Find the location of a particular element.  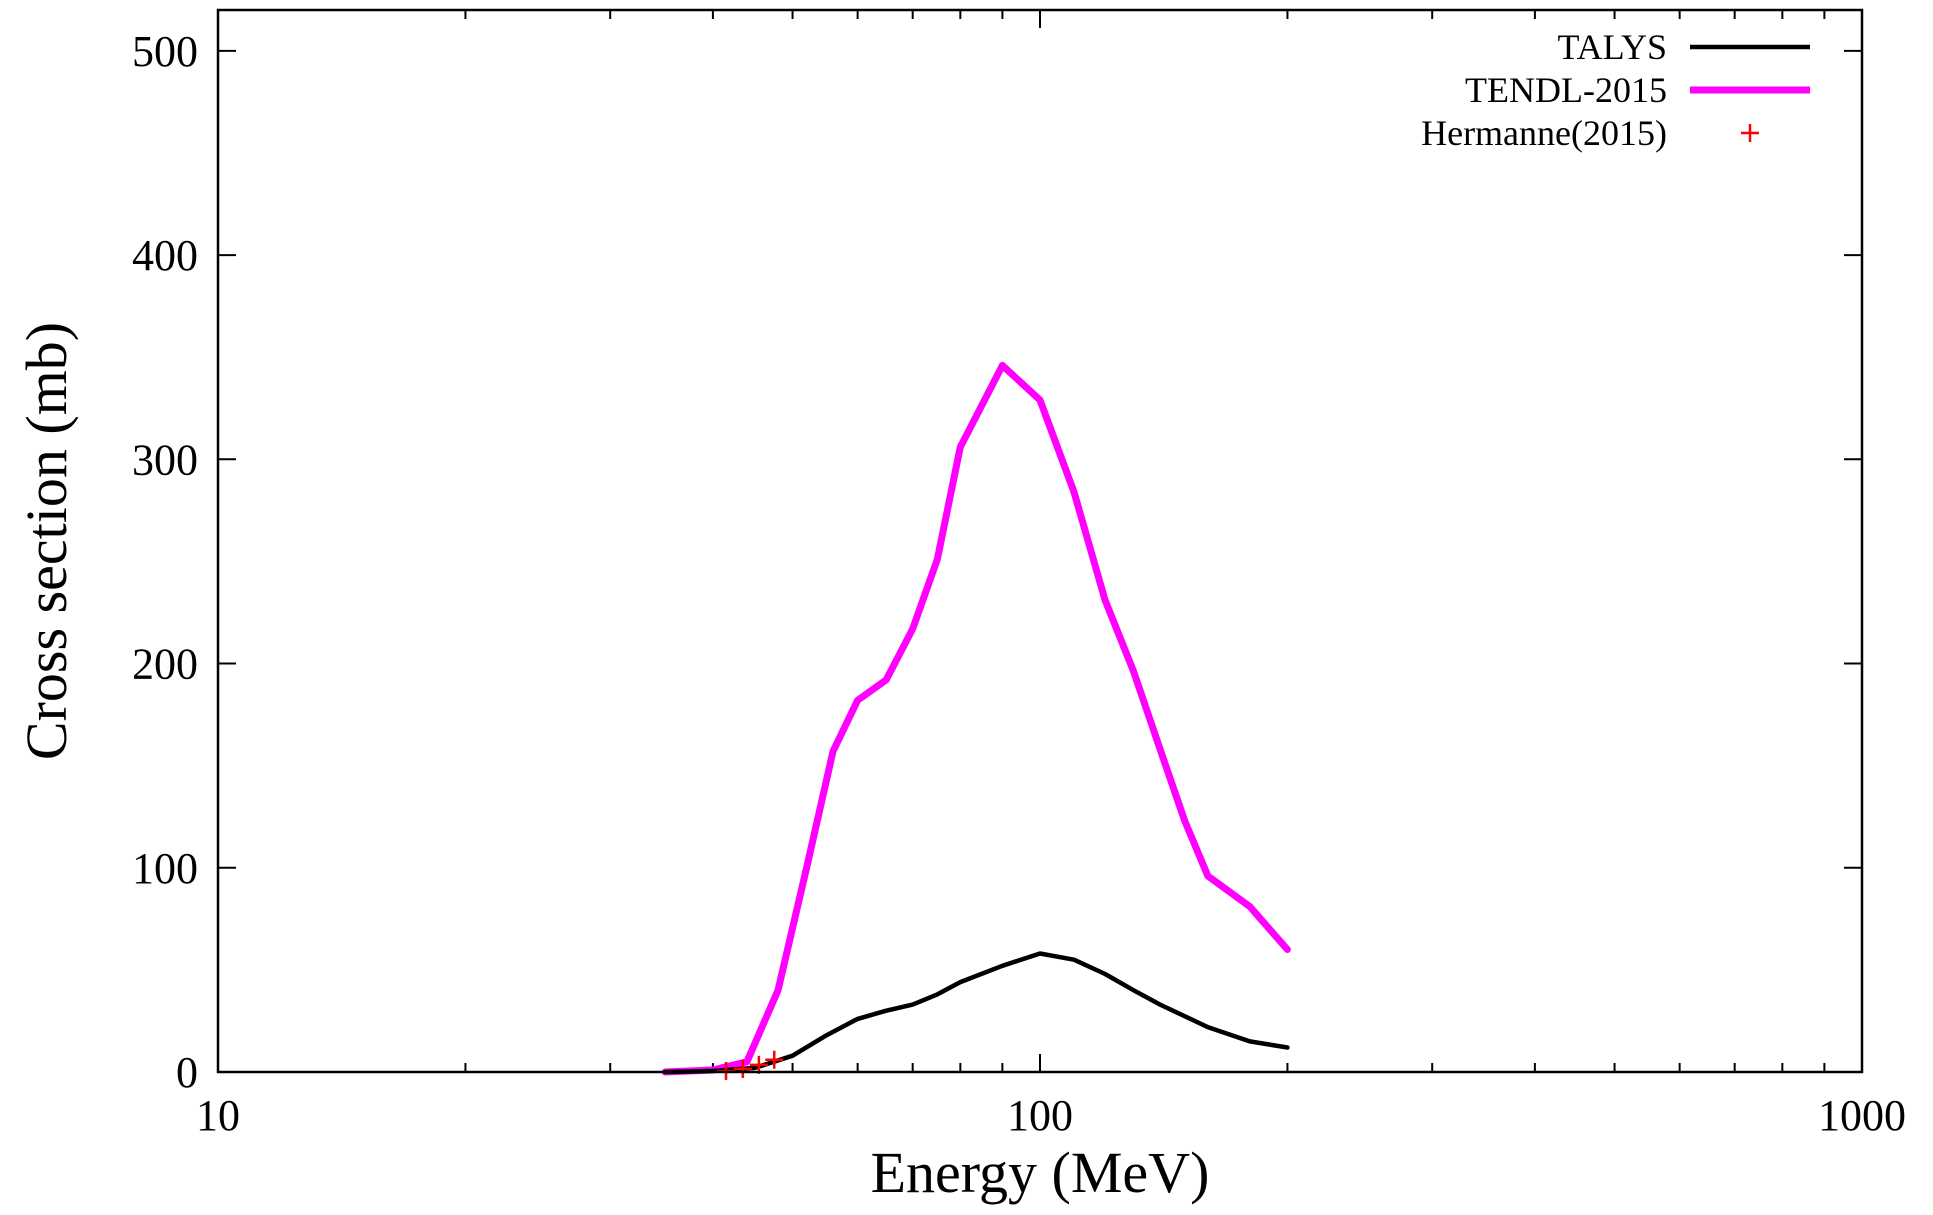

x-tick-label: 100 is located at coordinates (1040, 1115).